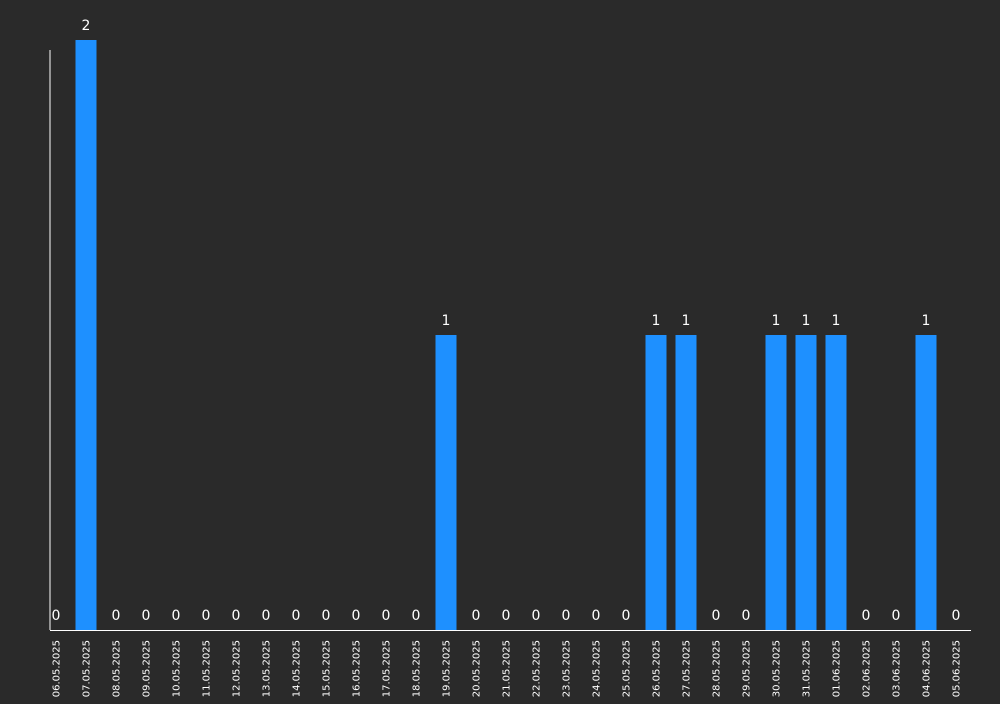  What do you see at coordinates (207, 668) in the screenshot?
I see `x-tick-label-11.05.2025: 11.05.2025` at bounding box center [207, 668].